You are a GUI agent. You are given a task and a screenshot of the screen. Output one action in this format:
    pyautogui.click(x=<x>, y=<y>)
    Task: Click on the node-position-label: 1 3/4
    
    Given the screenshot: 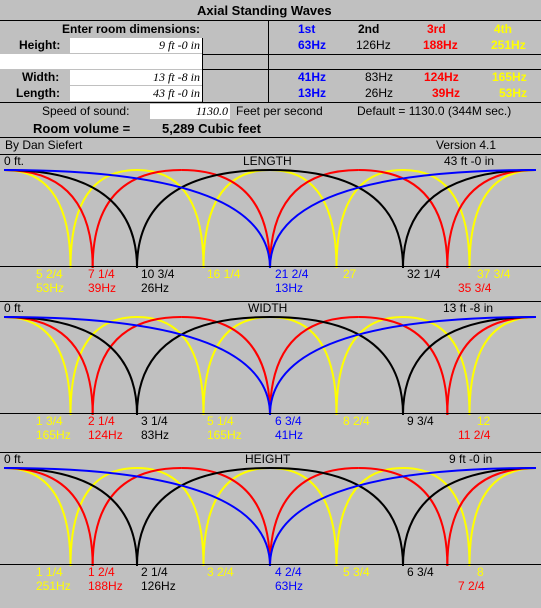 What is the action you would take?
    pyautogui.click(x=49, y=421)
    